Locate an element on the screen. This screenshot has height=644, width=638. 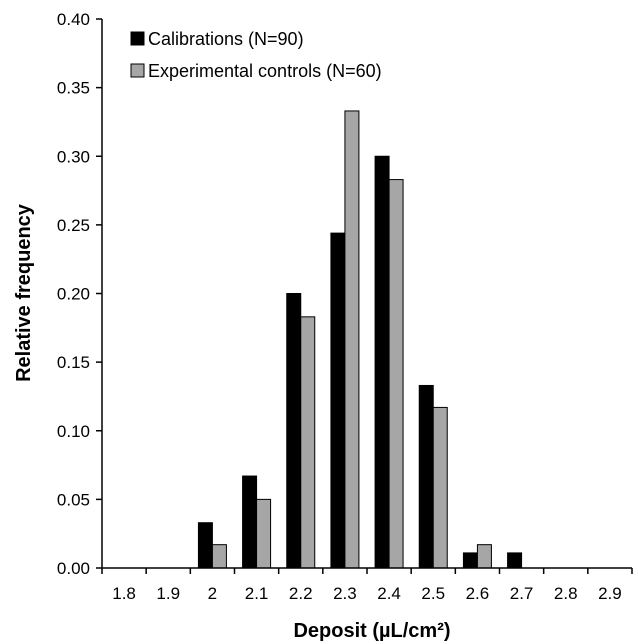
x-axis-title: Deposit (µL/cm²) is located at coordinates (371, 631).